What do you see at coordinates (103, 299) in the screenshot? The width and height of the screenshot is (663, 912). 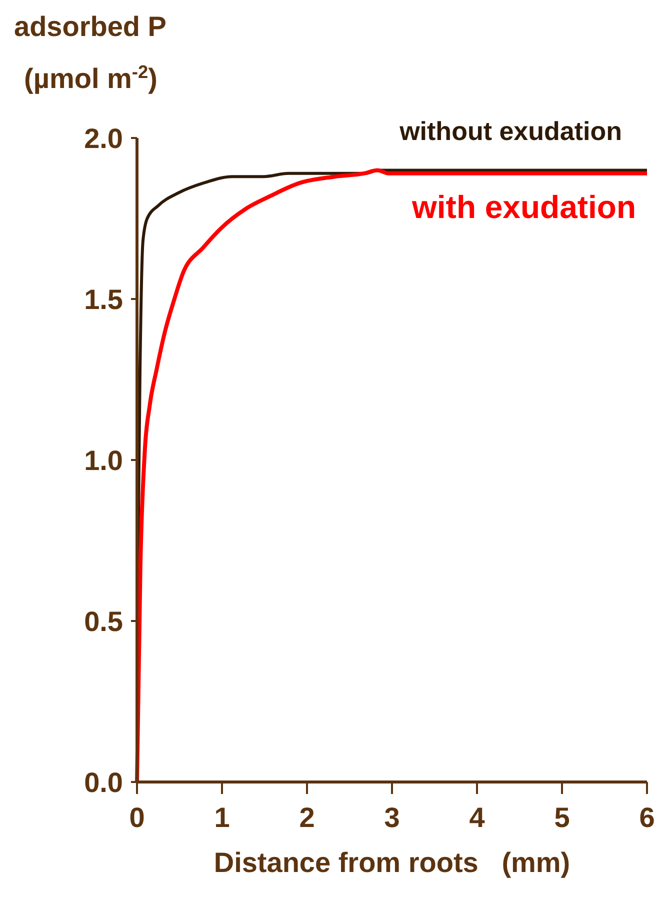 I see `y-tick-label: 1.5` at bounding box center [103, 299].